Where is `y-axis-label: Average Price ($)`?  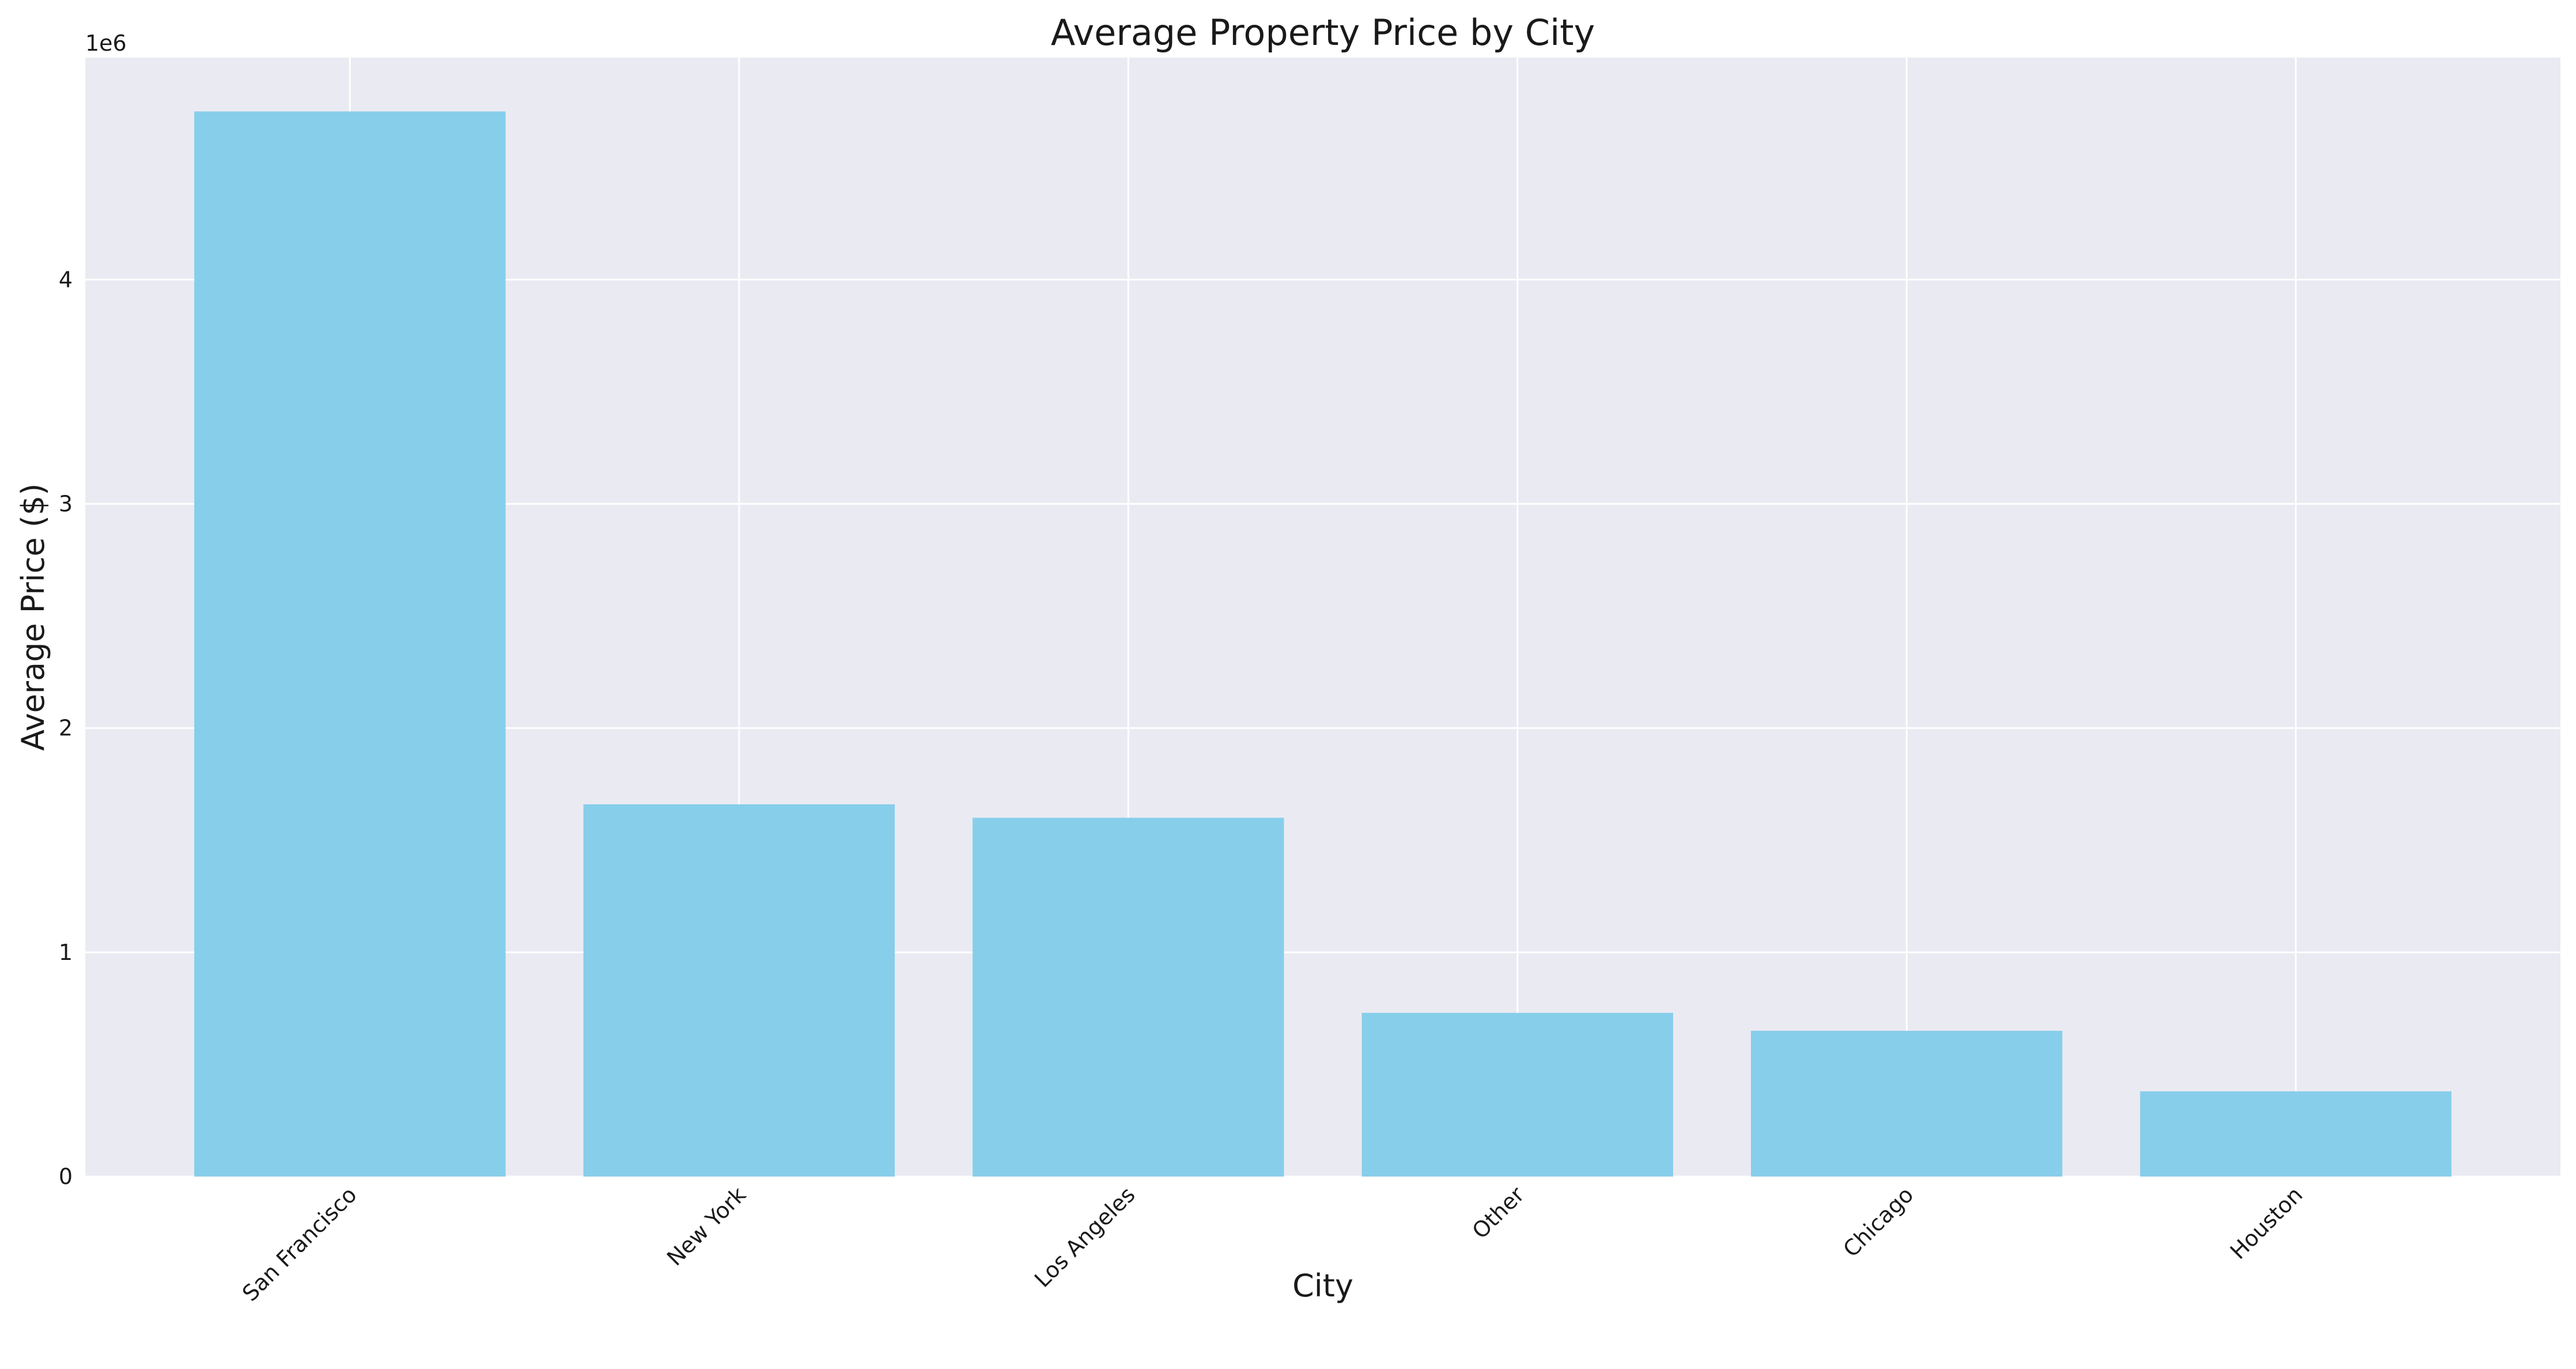 y-axis-label: Average Price ($) is located at coordinates (33, 617).